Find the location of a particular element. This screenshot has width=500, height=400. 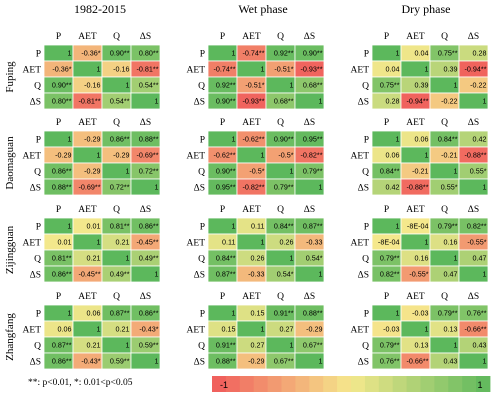

period-title: Wet phase is located at coordinates (262, 9).